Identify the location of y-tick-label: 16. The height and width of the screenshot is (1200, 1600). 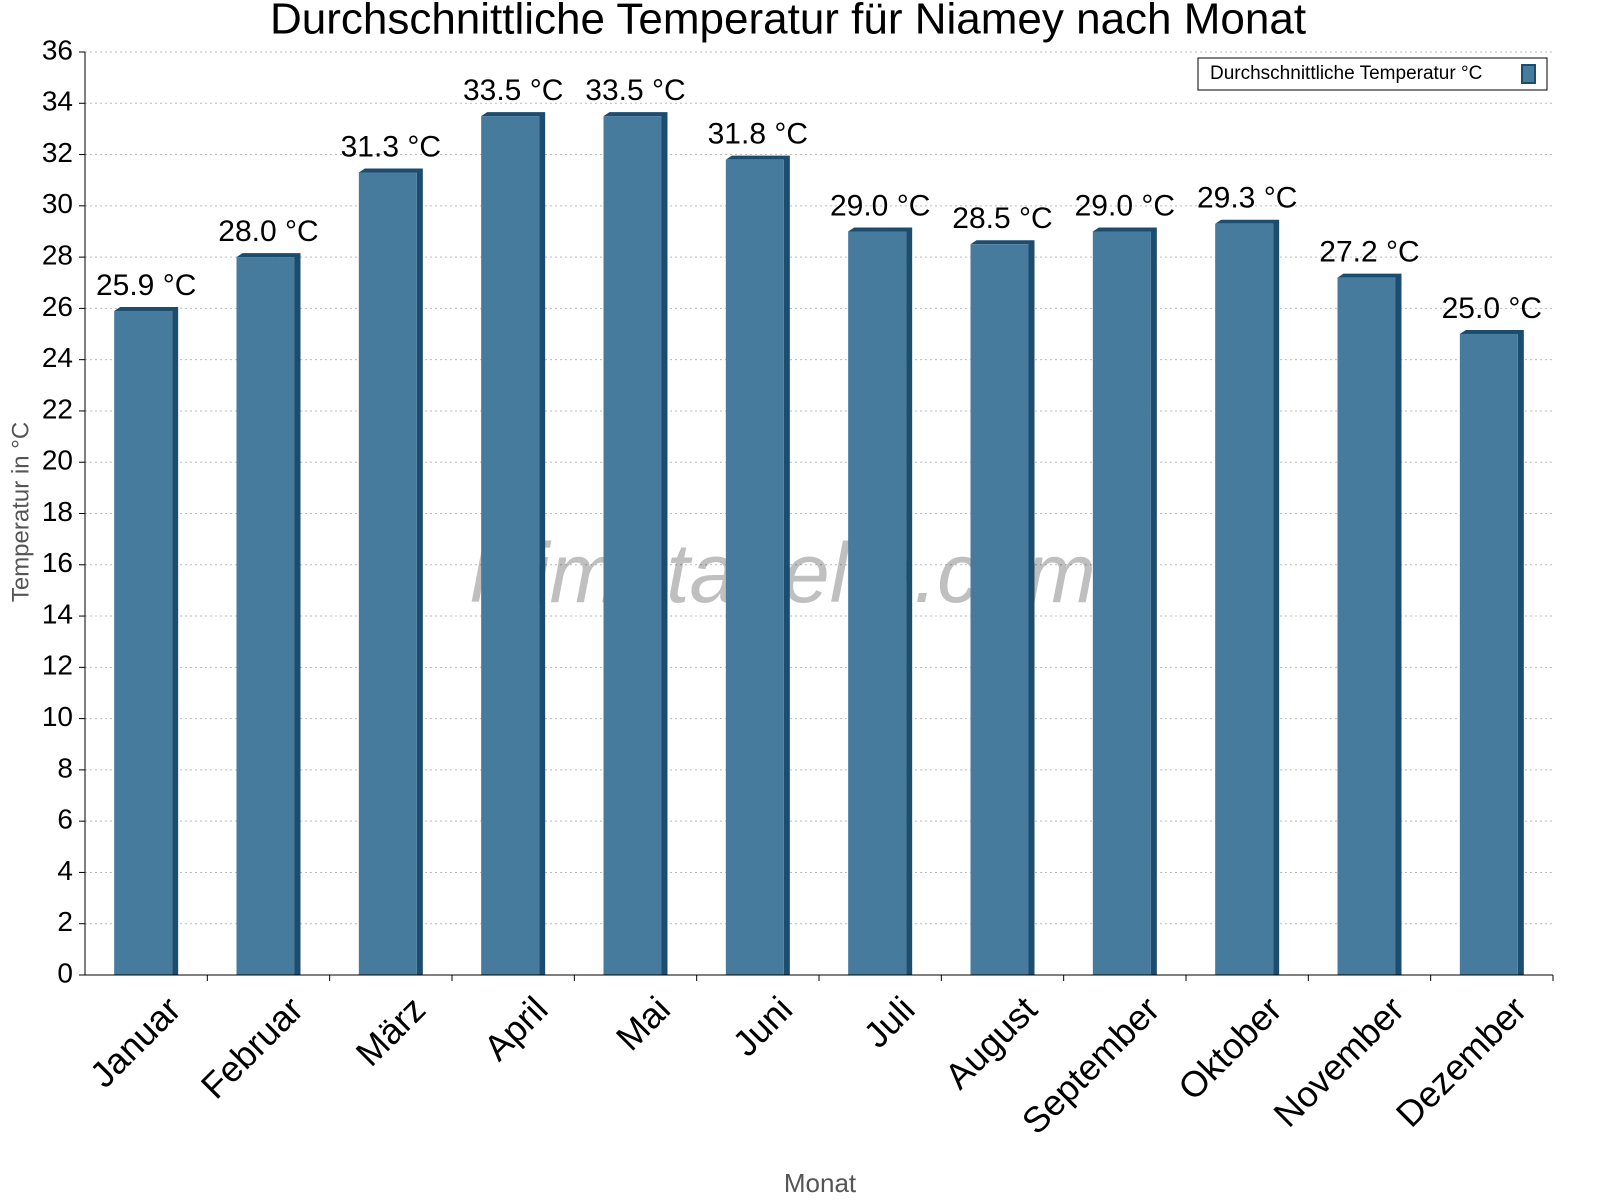
(57, 562).